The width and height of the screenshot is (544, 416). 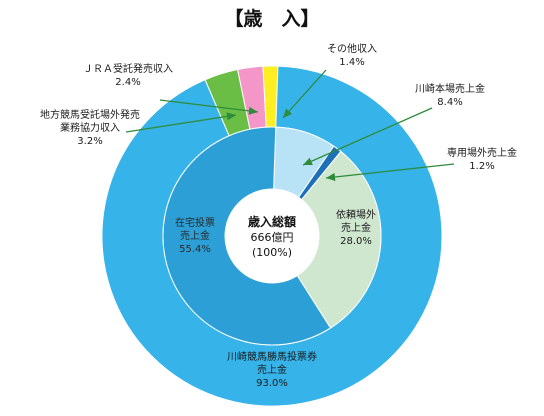 What do you see at coordinates (390, 171) in the screenshot?
I see `leader-senyo` at bounding box center [390, 171].